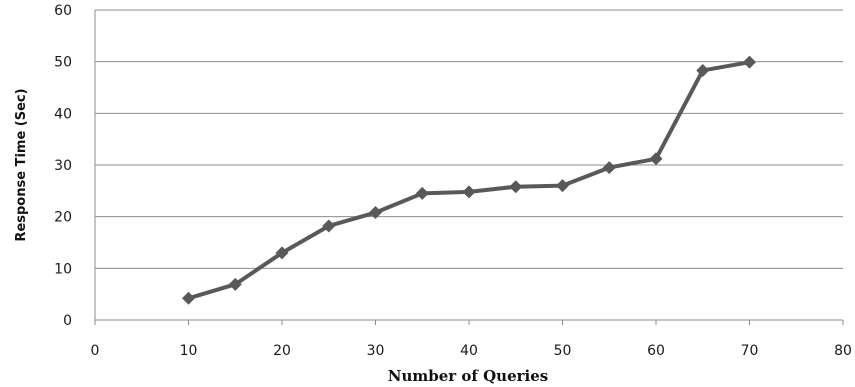 This screenshot has width=855, height=387. I want to click on y-tick-label-0: 0, so click(67, 321).